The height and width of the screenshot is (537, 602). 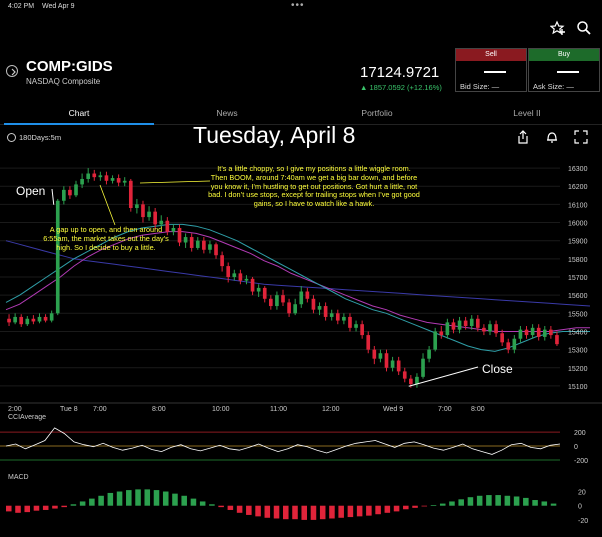 What do you see at coordinates (580, 507) in the screenshot?
I see `macd-tick-label: 0` at bounding box center [580, 507].